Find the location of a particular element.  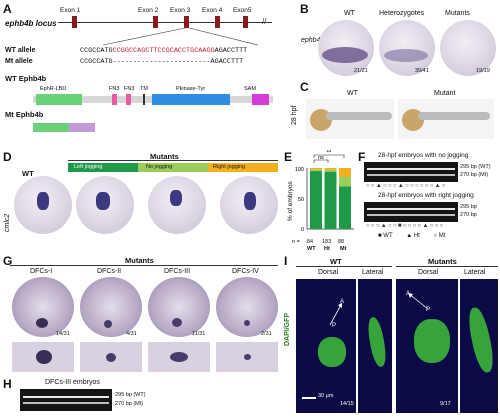

e-bar-ht-left-jogging is located at coordinates (330, 200).